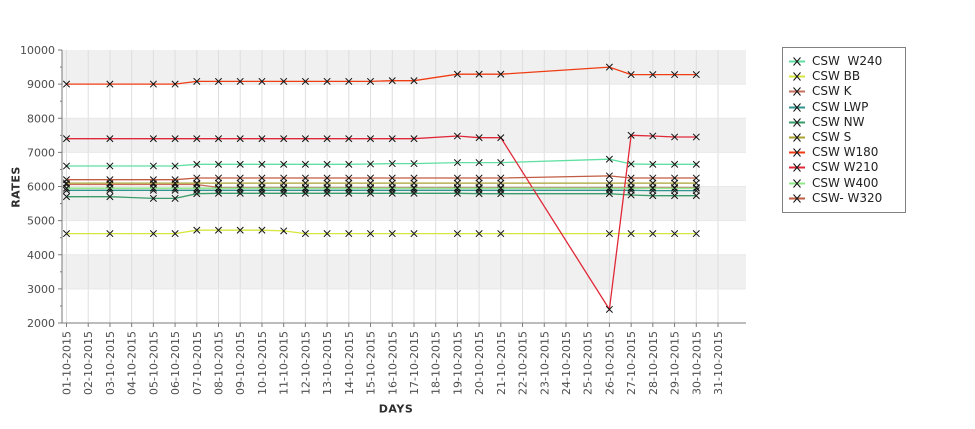 This screenshot has width=975, height=429. What do you see at coordinates (41, 84) in the screenshot?
I see `svg-text: 9000` at bounding box center [41, 84].